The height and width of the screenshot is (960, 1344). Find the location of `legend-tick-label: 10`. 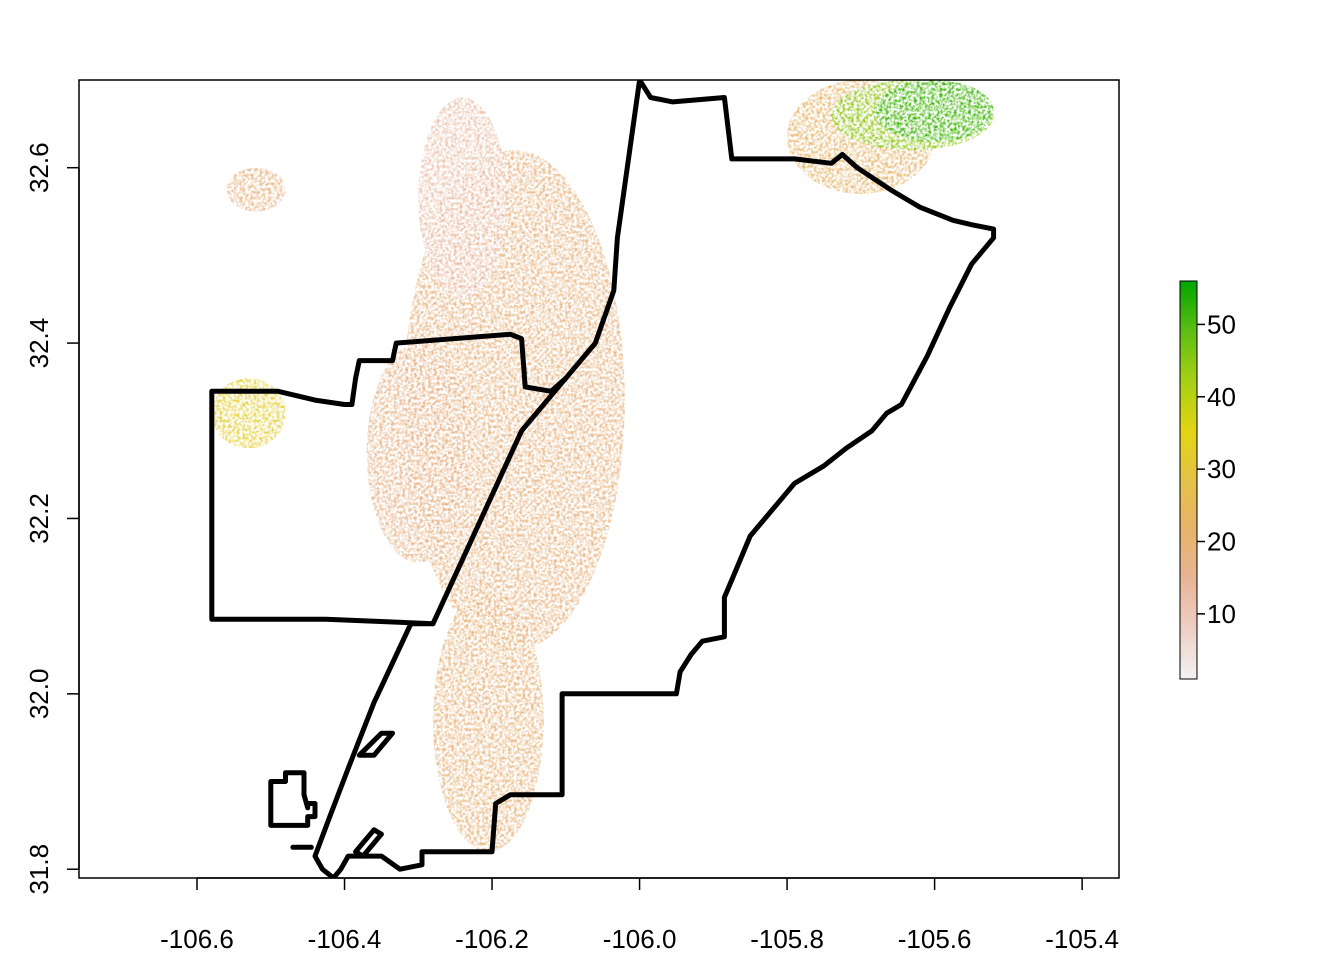

legend-tick-label: 10 is located at coordinates (1221, 614).